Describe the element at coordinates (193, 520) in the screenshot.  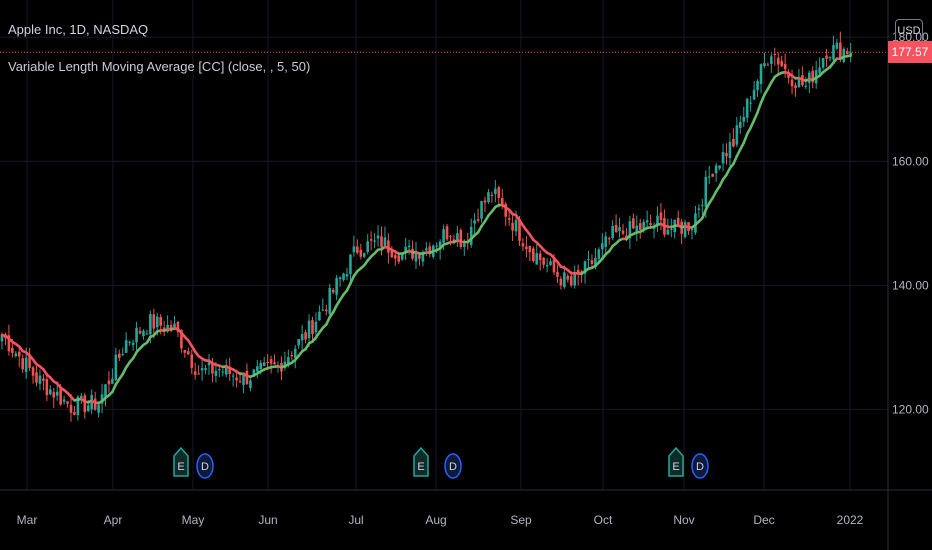
I see `time-tick-label: May` at that location.